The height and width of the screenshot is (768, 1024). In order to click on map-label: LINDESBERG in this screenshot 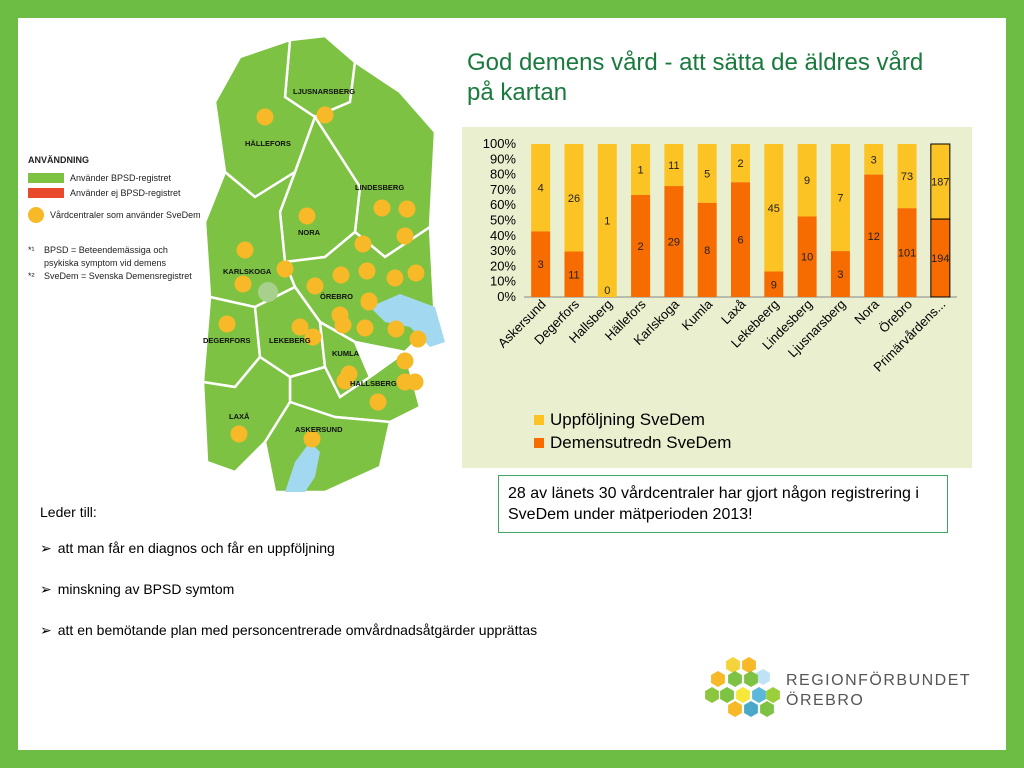, I will do `click(379, 187)`.